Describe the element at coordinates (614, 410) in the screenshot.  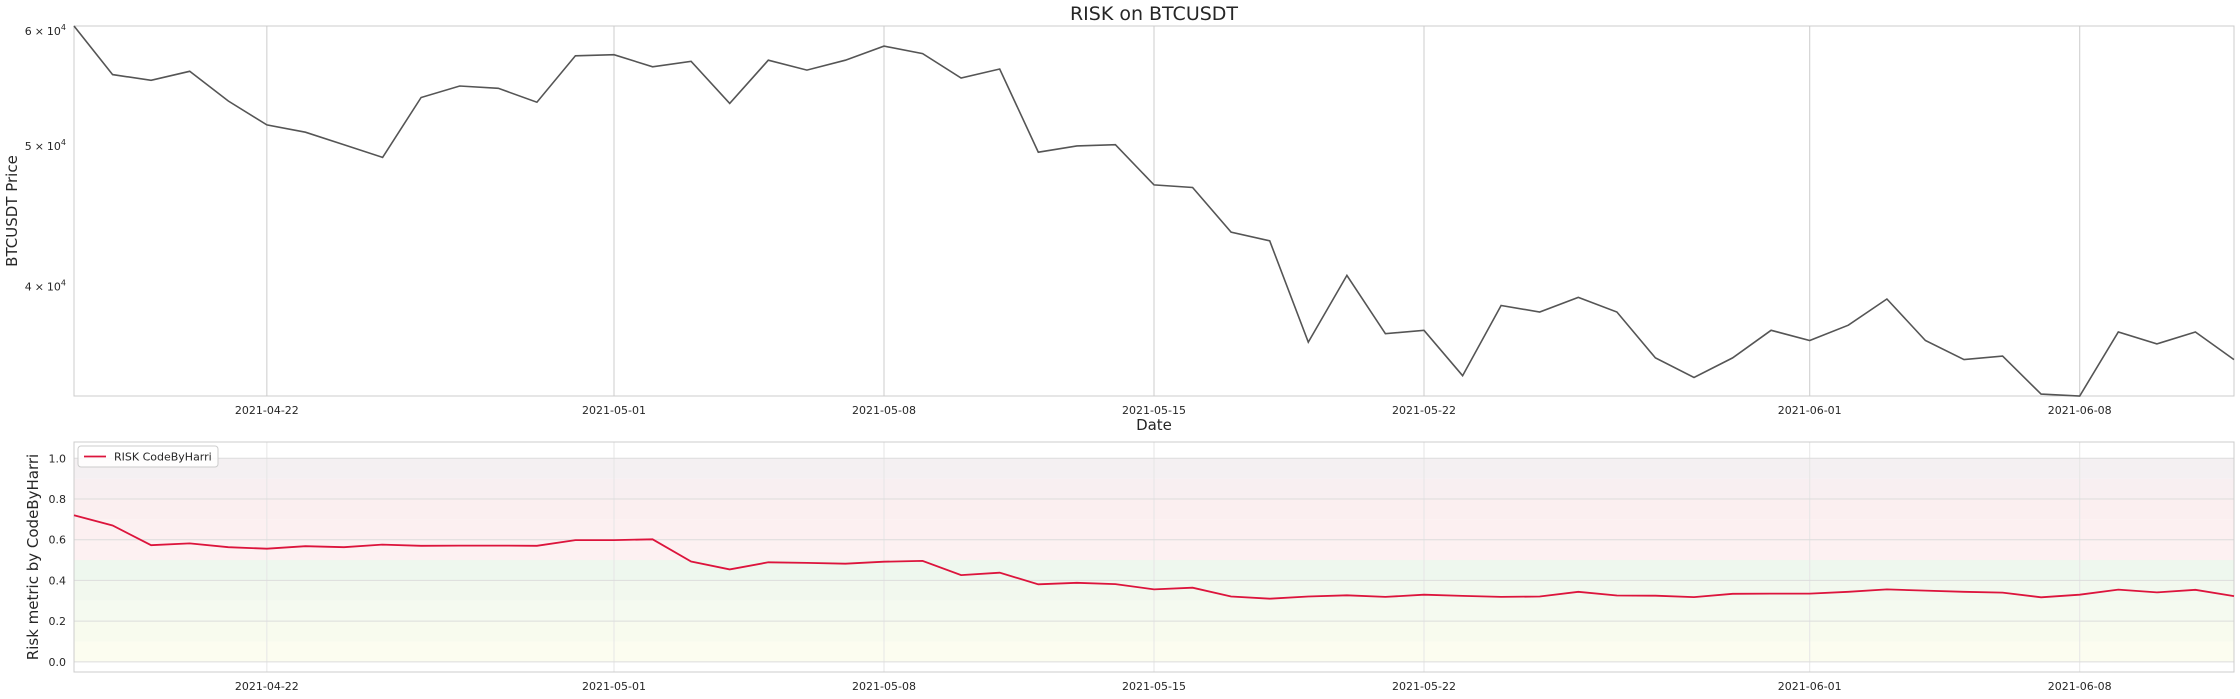
I see `price-x-tick-label: 2021-05-01` at that location.